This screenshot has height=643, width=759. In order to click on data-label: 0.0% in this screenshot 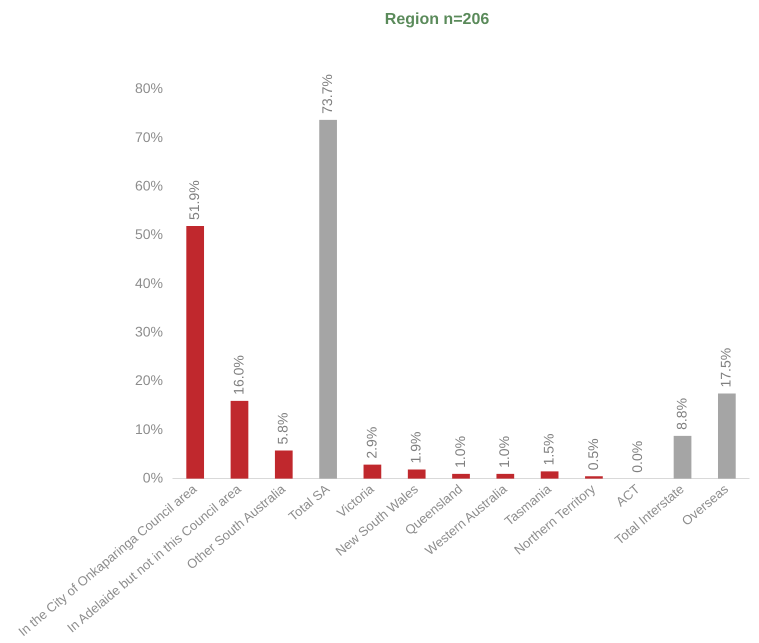, I will do `click(637, 456)`.